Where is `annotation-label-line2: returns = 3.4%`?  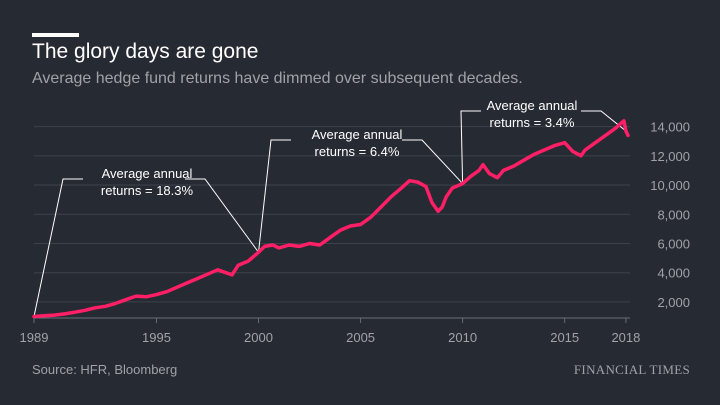 annotation-label-line2: returns = 3.4% is located at coordinates (532, 122).